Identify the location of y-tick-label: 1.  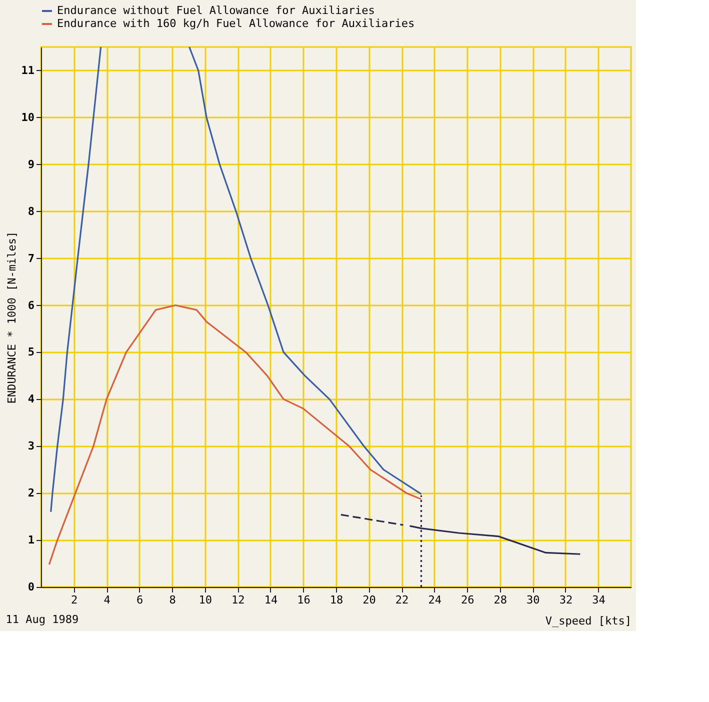
(31, 540).